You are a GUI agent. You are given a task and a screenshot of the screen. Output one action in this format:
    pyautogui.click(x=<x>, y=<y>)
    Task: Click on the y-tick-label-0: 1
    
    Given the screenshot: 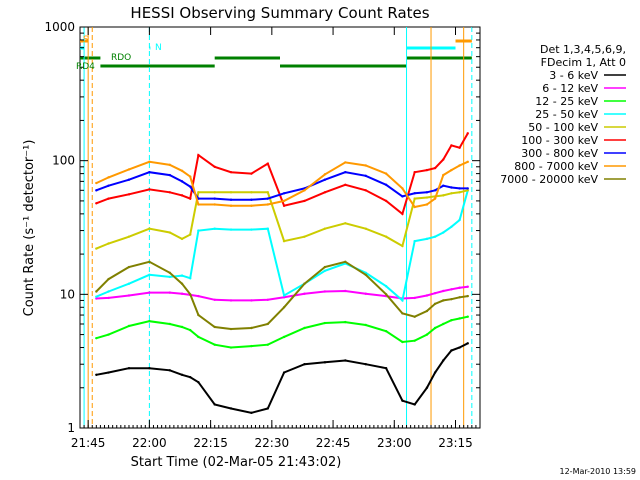 What is the action you would take?
    pyautogui.click(x=71, y=428)
    